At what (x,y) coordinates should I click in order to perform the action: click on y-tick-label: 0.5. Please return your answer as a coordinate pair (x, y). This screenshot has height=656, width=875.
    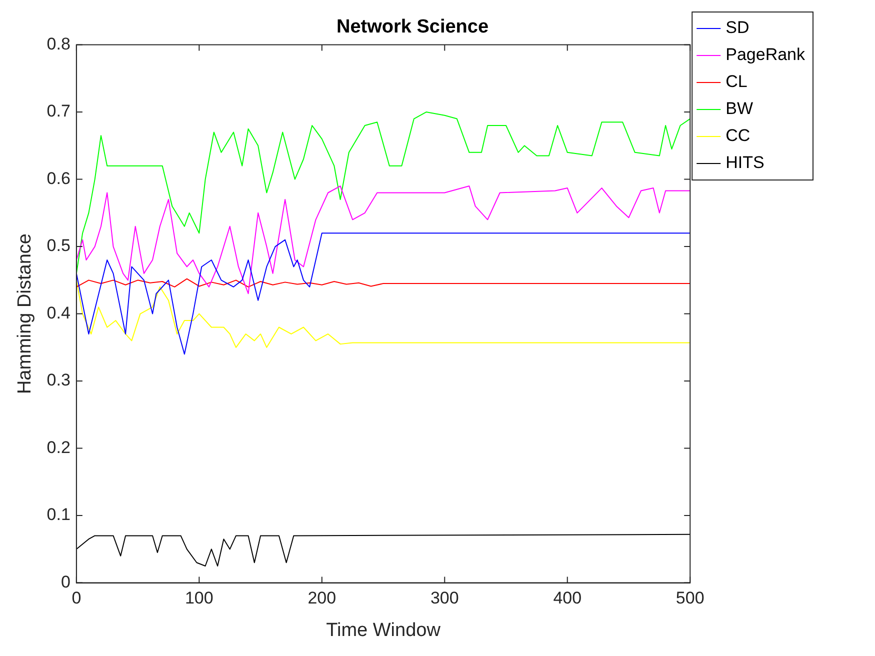
    Looking at the image, I should click on (58, 246).